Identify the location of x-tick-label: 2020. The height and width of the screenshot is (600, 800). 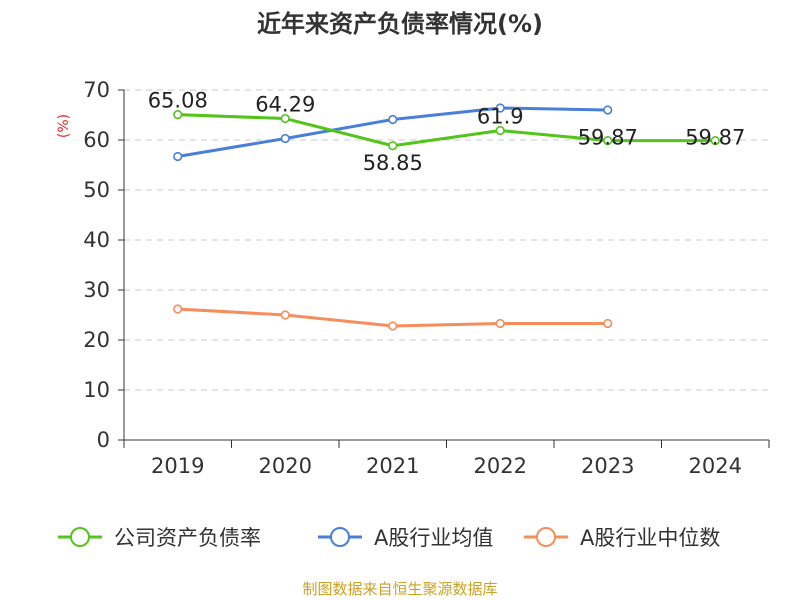
(285, 466).